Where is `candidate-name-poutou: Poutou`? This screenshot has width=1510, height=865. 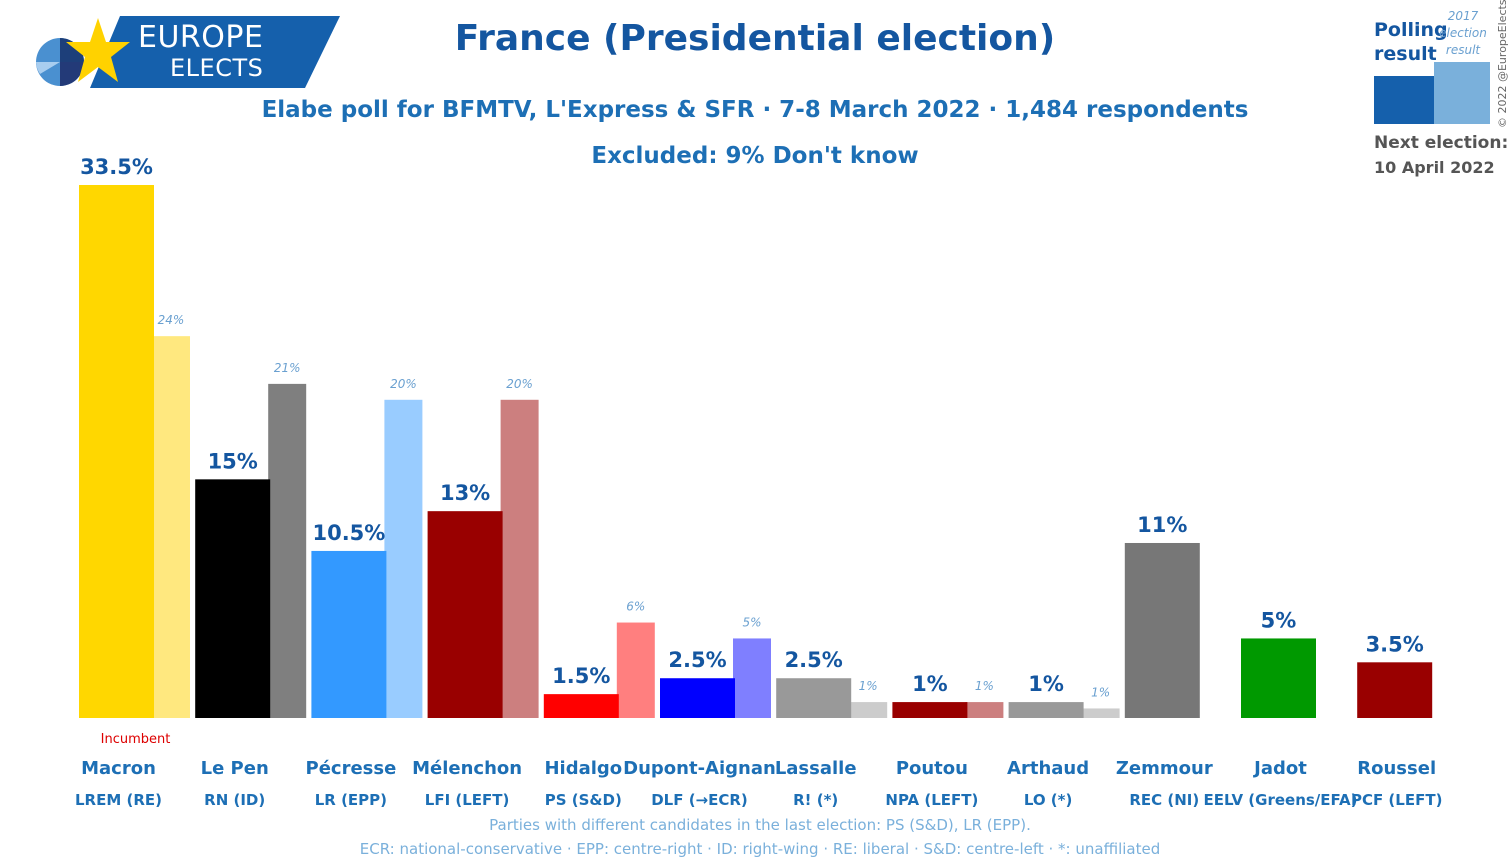
candidate-name-poutou: Poutou is located at coordinates (932, 768).